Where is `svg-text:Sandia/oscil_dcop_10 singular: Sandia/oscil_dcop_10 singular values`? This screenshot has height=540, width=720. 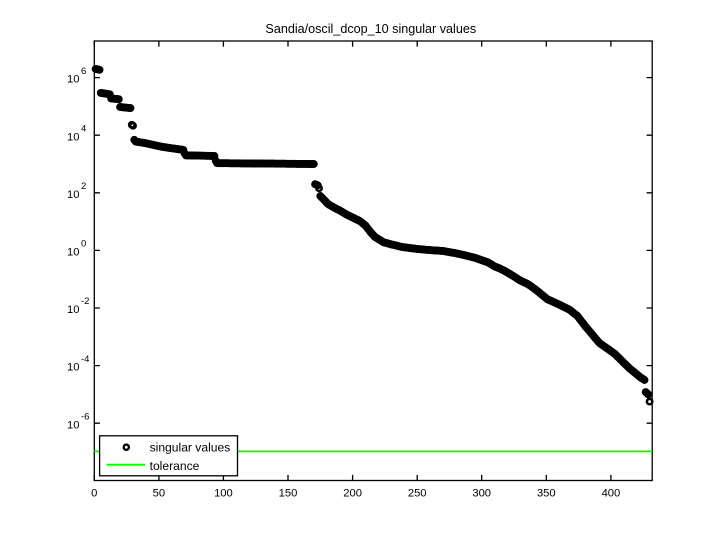
svg-text:Sandia/oscil_dcop_10 singular: Sandia/oscil_dcop_10 singular values is located at coordinates (370, 29).